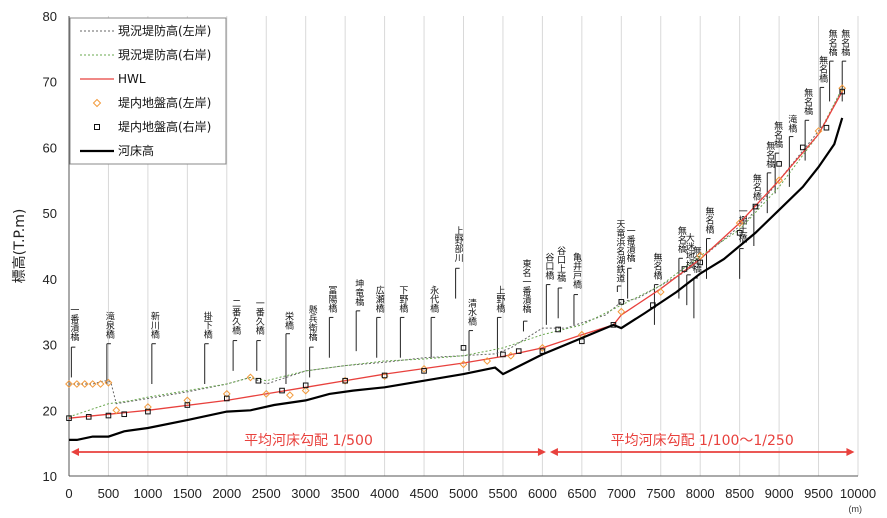 This screenshot has width=887, height=518. What do you see at coordinates (739, 493) in the screenshot?
I see `x-tick-label: 8500` at bounding box center [739, 493].